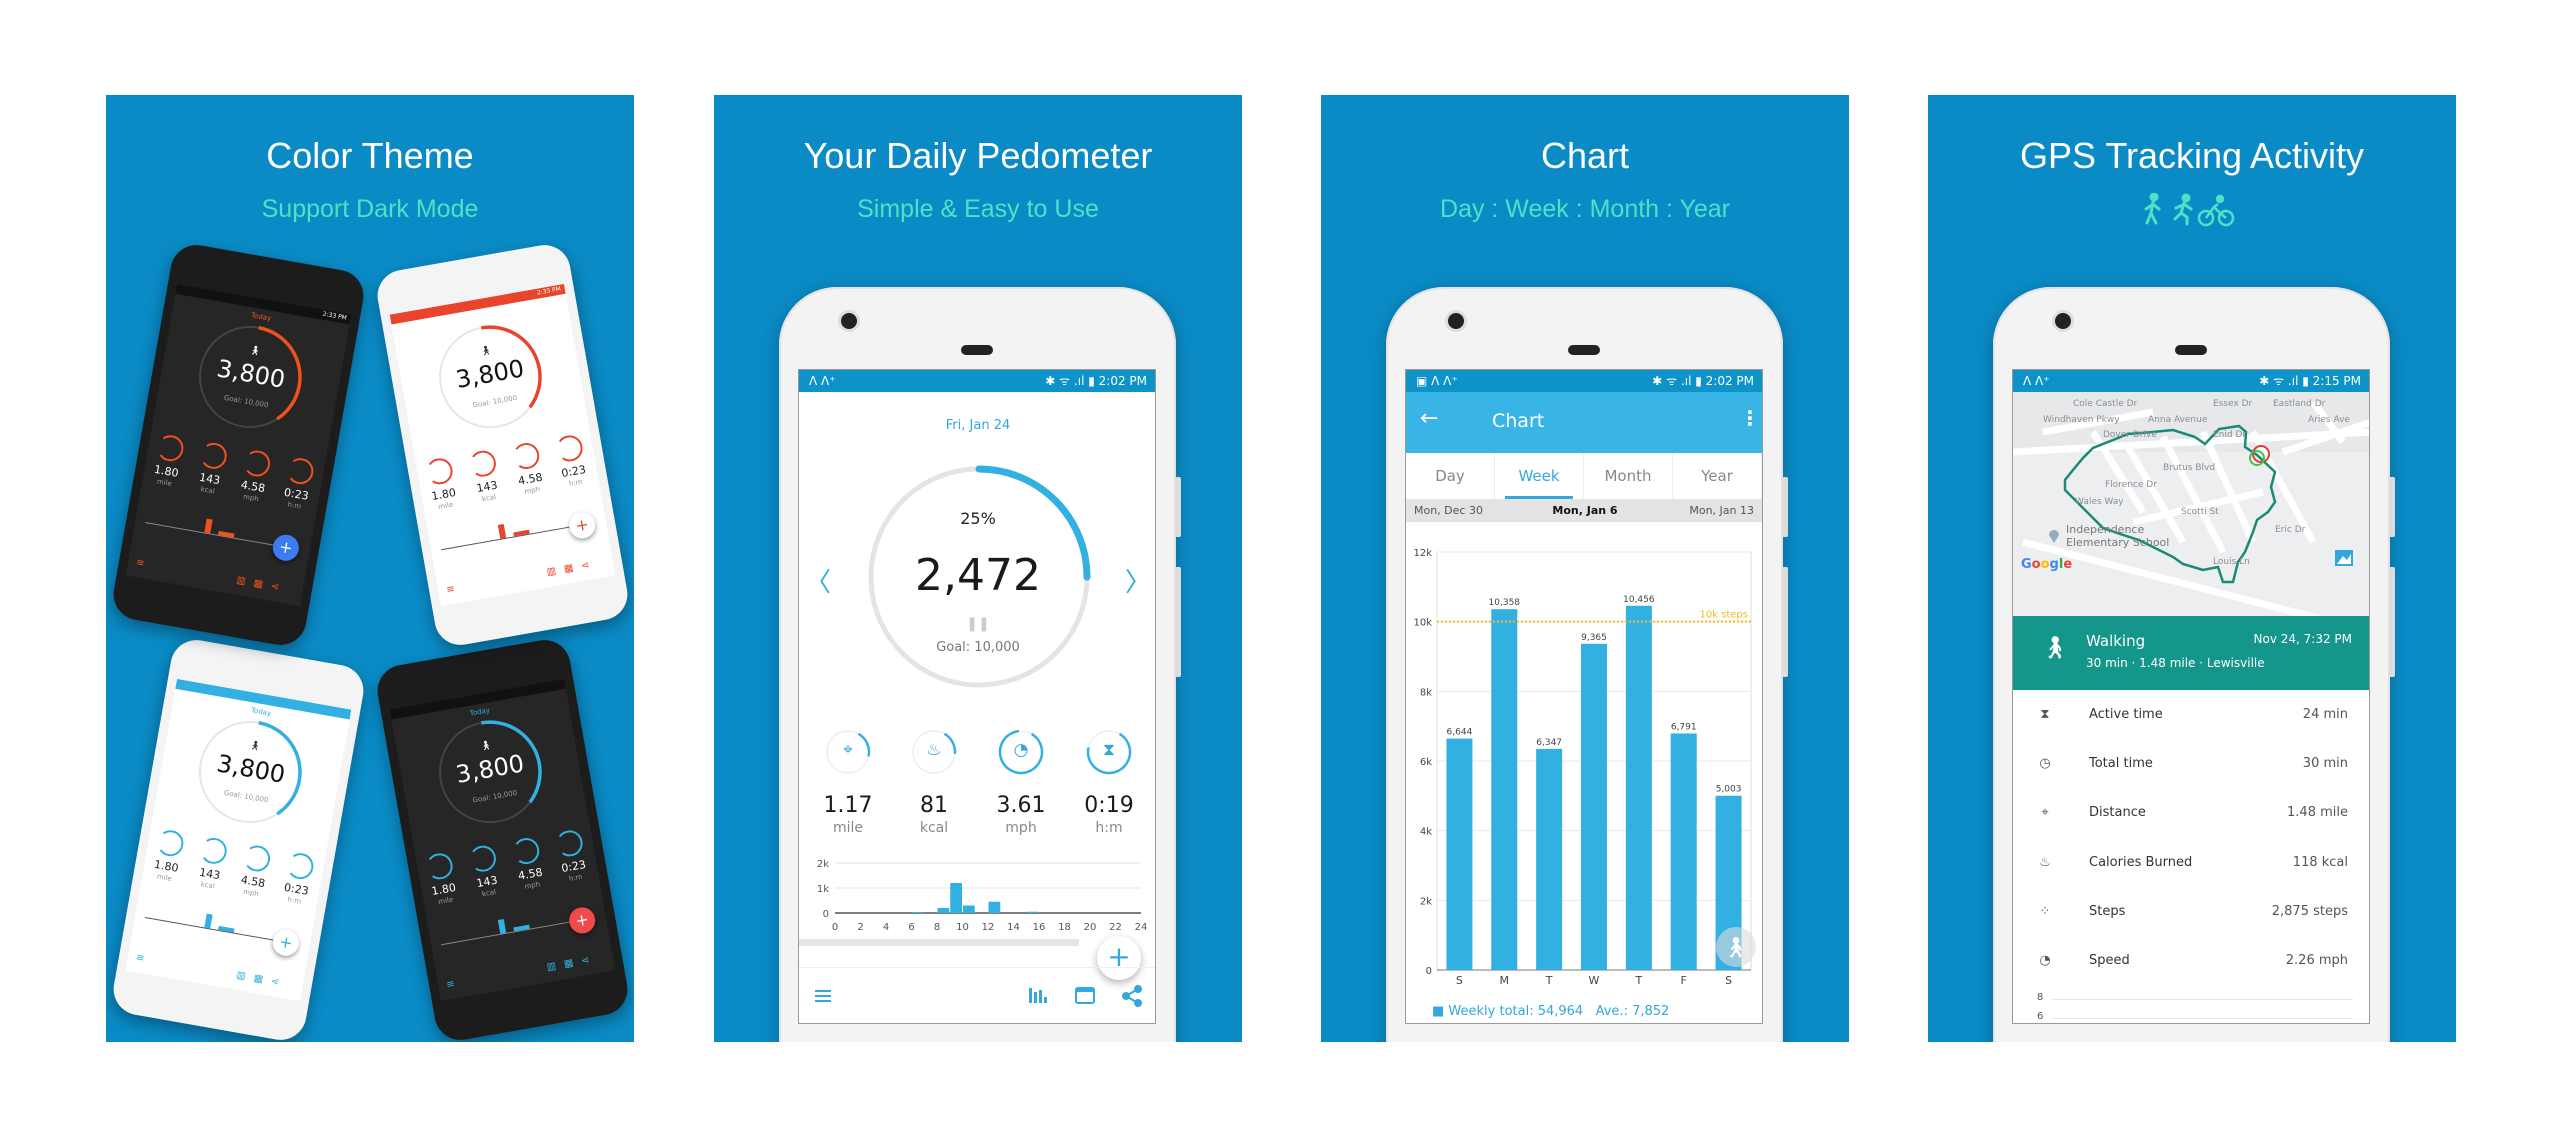 The width and height of the screenshot is (2560, 1141). Describe the element at coordinates (2309, 911) in the screenshot. I see `stat-value: 2,875 steps` at that location.